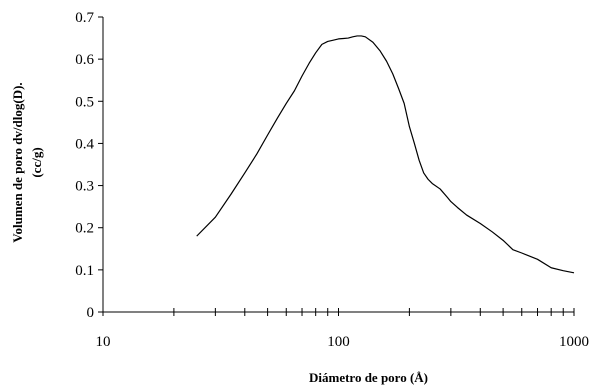 The height and width of the screenshot is (387, 599). Describe the element at coordinates (84, 18) in the screenshot. I see `y-tick-label: 0.7` at that location.